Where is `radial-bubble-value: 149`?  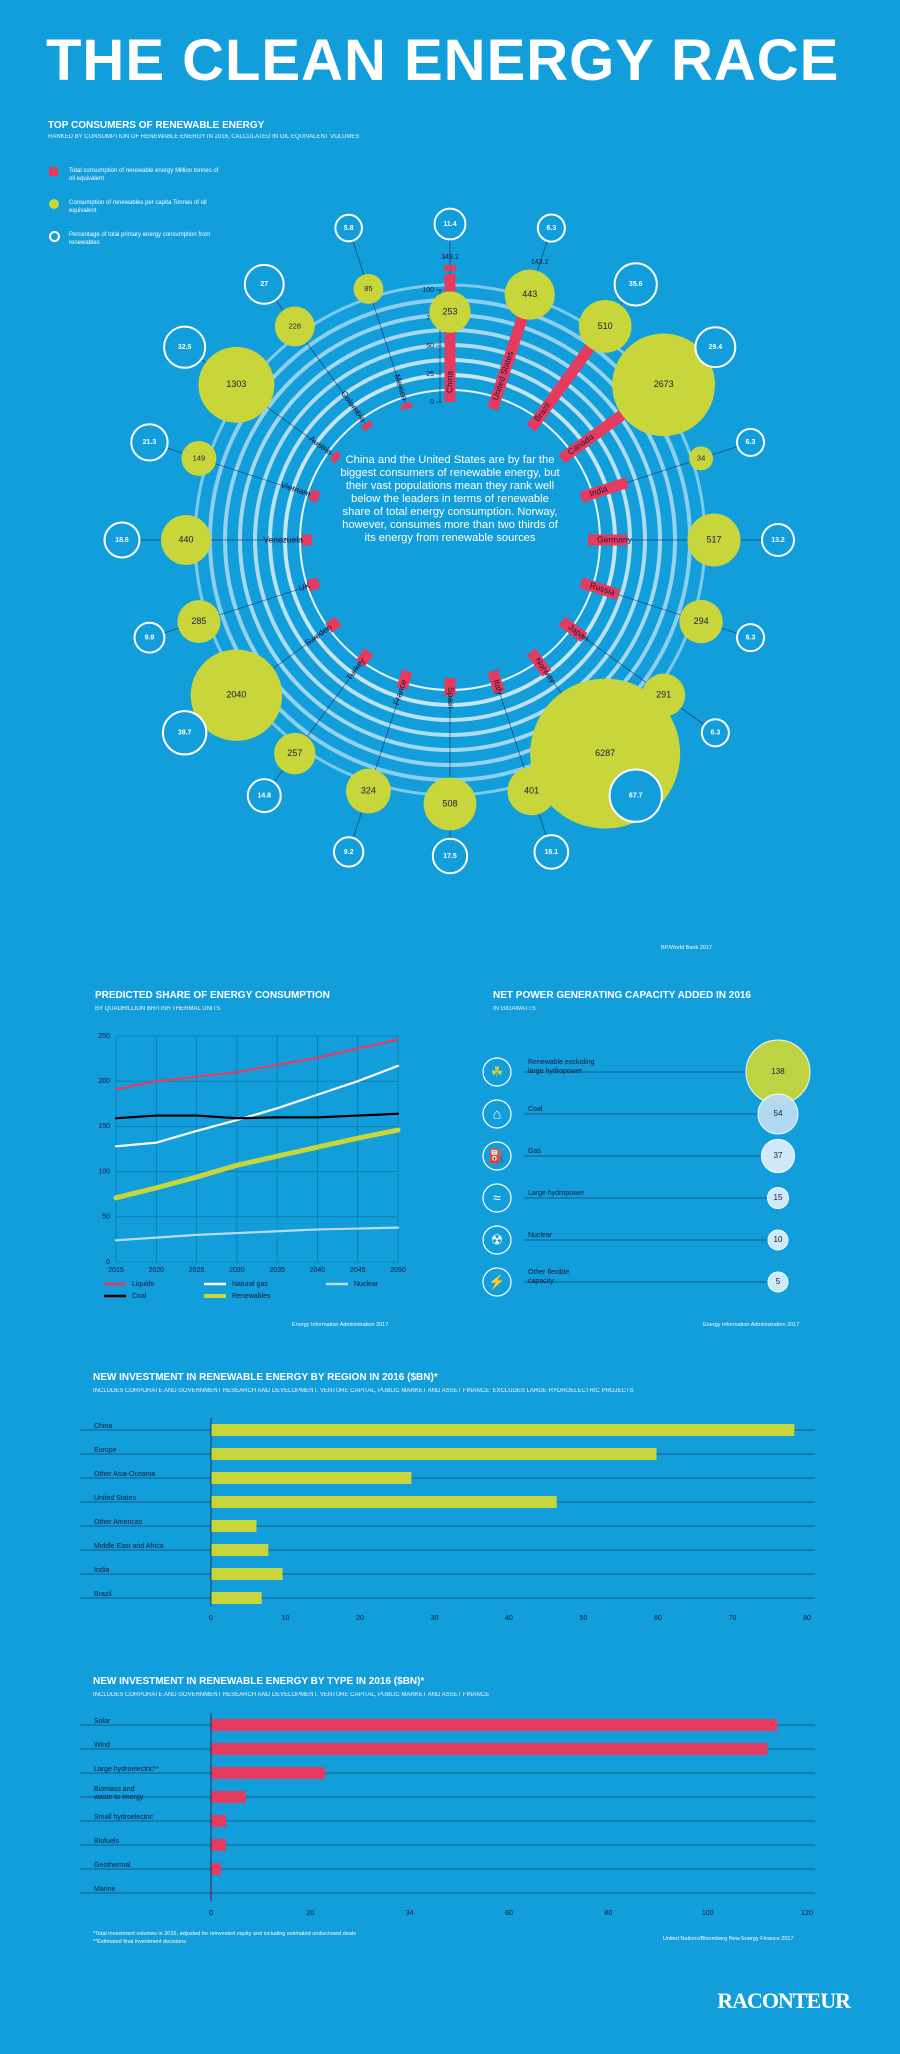 radial-bubble-value: 149 is located at coordinates (199, 457).